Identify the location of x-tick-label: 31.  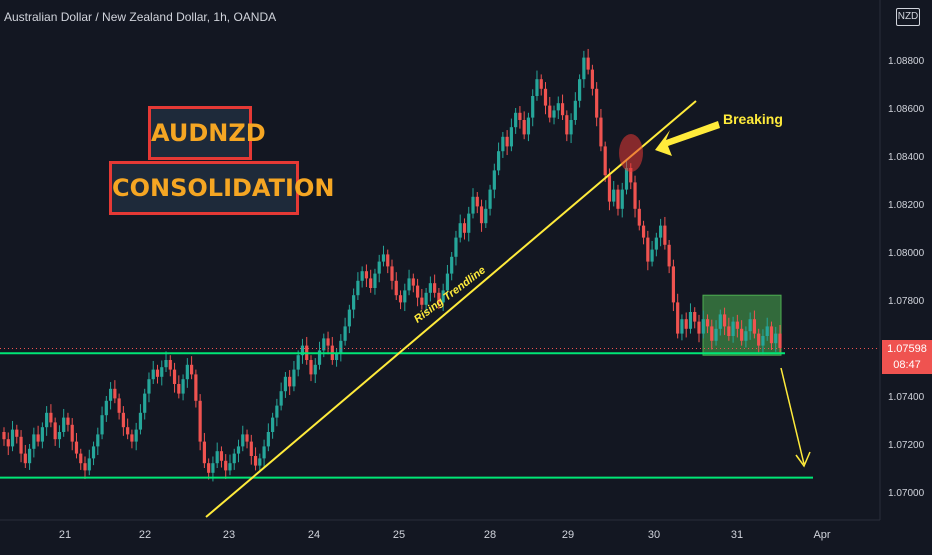
(737, 535).